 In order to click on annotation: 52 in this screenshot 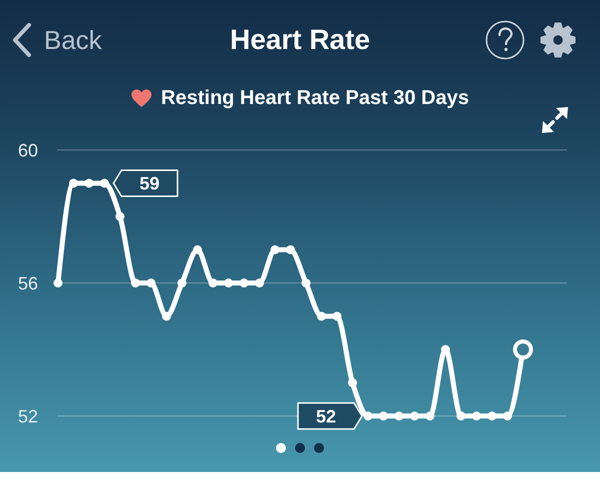, I will do `click(326, 416)`.